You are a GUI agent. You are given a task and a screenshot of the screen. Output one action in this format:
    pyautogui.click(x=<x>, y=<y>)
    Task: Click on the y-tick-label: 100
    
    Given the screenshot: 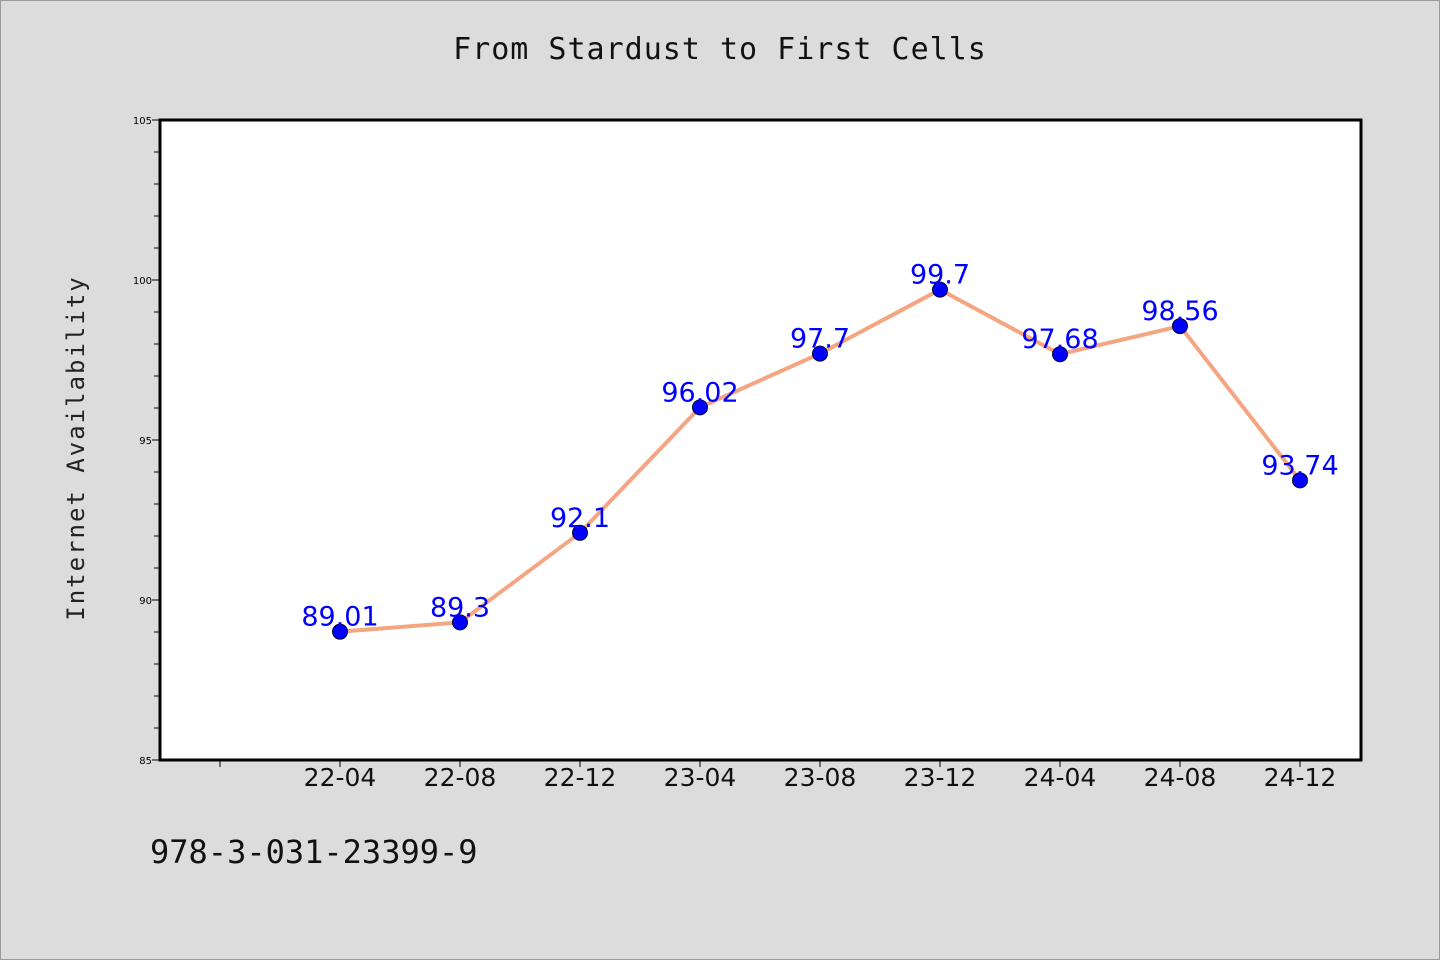 What is the action you would take?
    pyautogui.click(x=142, y=281)
    